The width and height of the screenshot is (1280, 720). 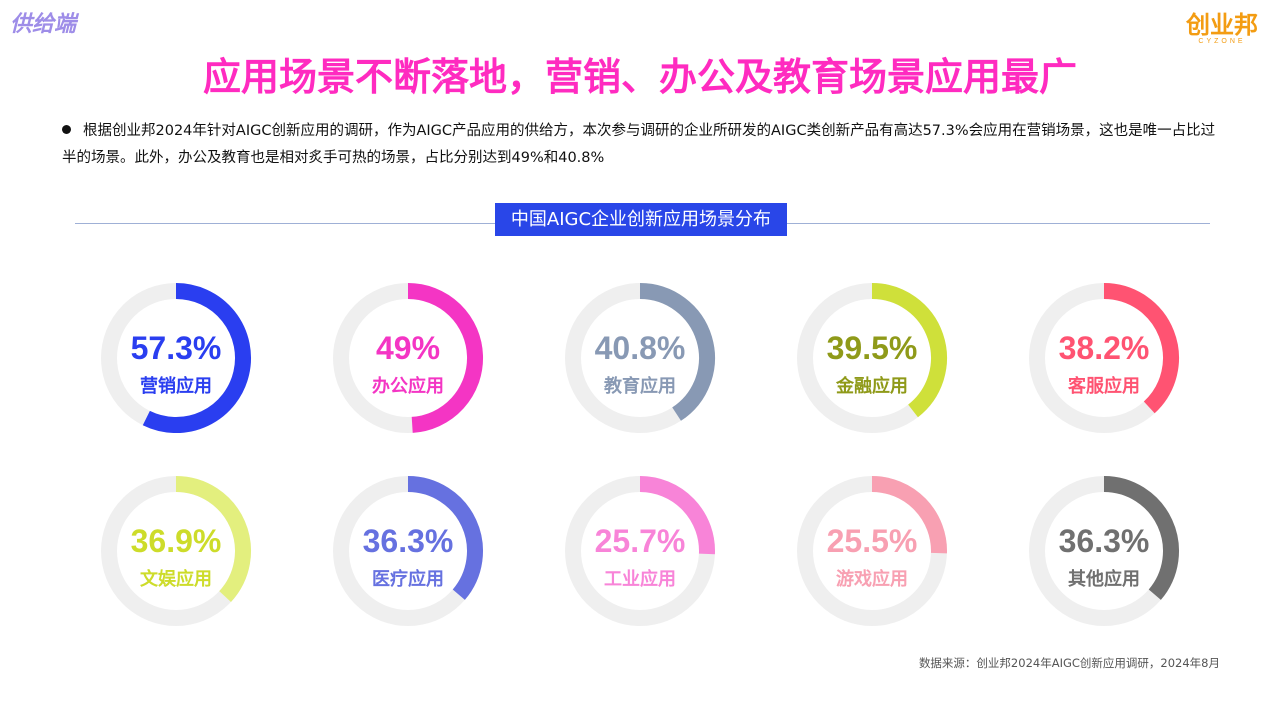 I want to click on donut-value-label: 57.3%, so click(x=176, y=348).